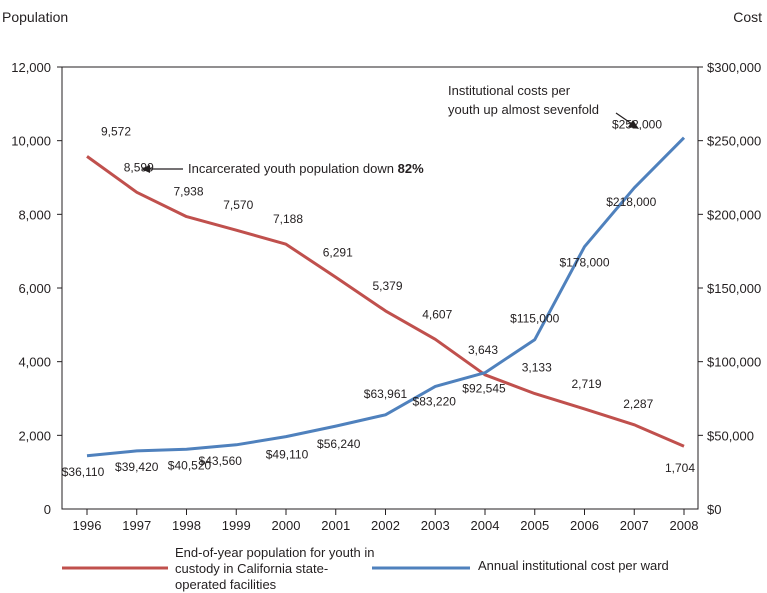 The image size is (767, 593). Describe the element at coordinates (34, 362) in the screenshot. I see `y-left-tick-label: 4,000` at that location.